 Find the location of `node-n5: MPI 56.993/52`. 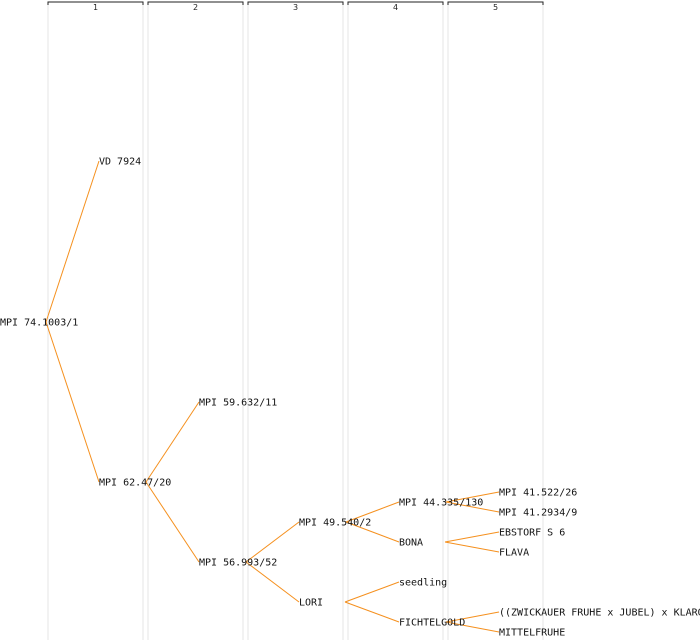

node-n5: MPI 56.993/52 is located at coordinates (238, 563).